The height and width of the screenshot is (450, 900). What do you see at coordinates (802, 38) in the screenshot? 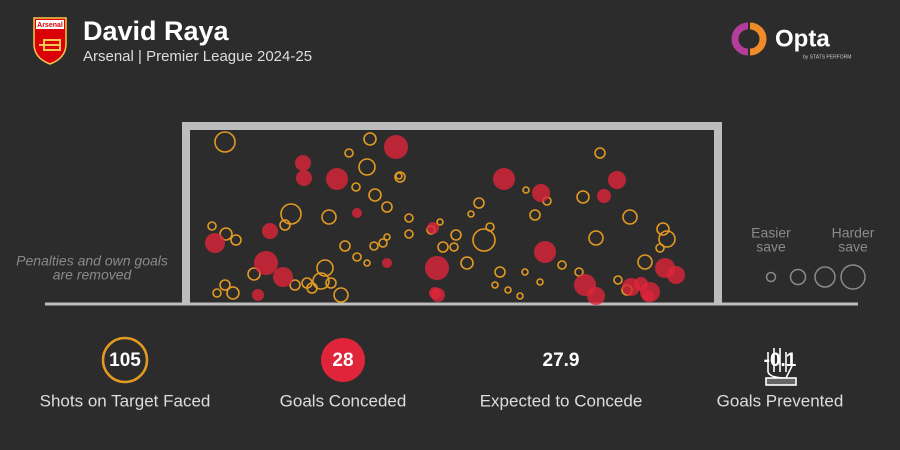
I see `logo-text: Opta` at bounding box center [802, 38].